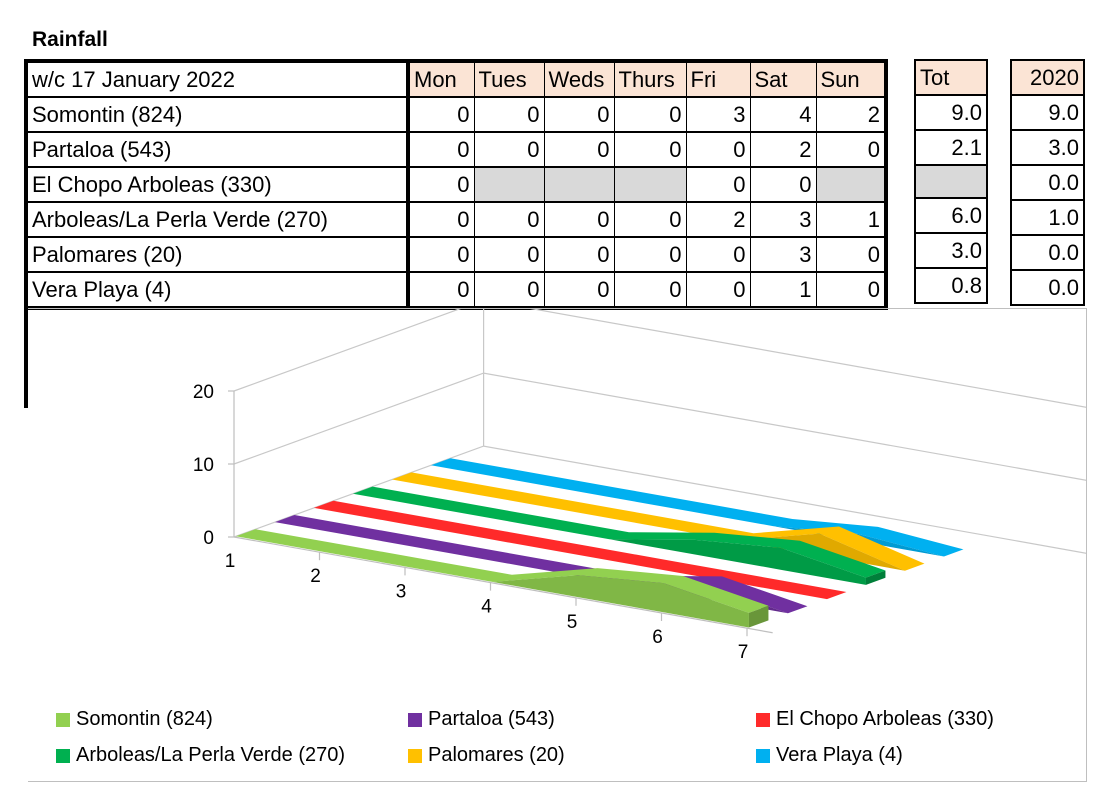 This screenshot has width=1095, height=800. What do you see at coordinates (1047, 113) in the screenshot?
I see `year-cell: 9.0` at bounding box center [1047, 113].